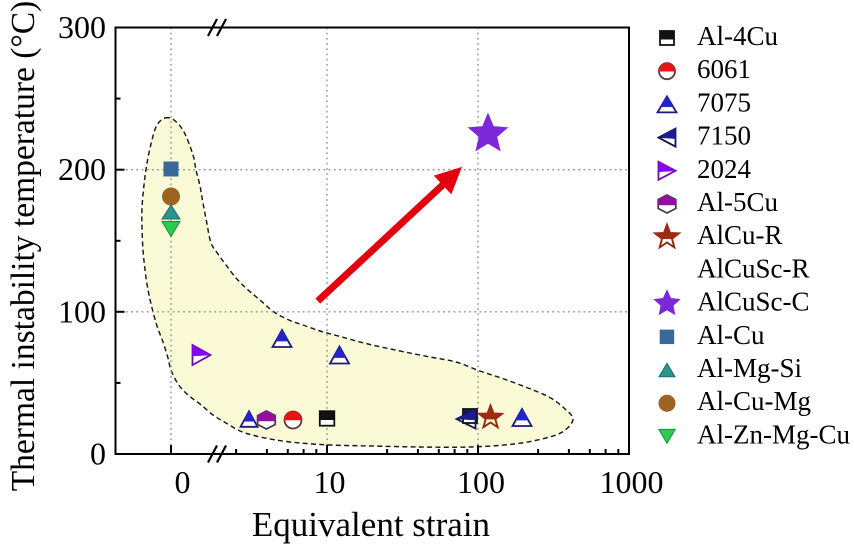 This screenshot has width=854, height=557. What do you see at coordinates (731, 335) in the screenshot?
I see `svg-text: Al-Cu` at bounding box center [731, 335].